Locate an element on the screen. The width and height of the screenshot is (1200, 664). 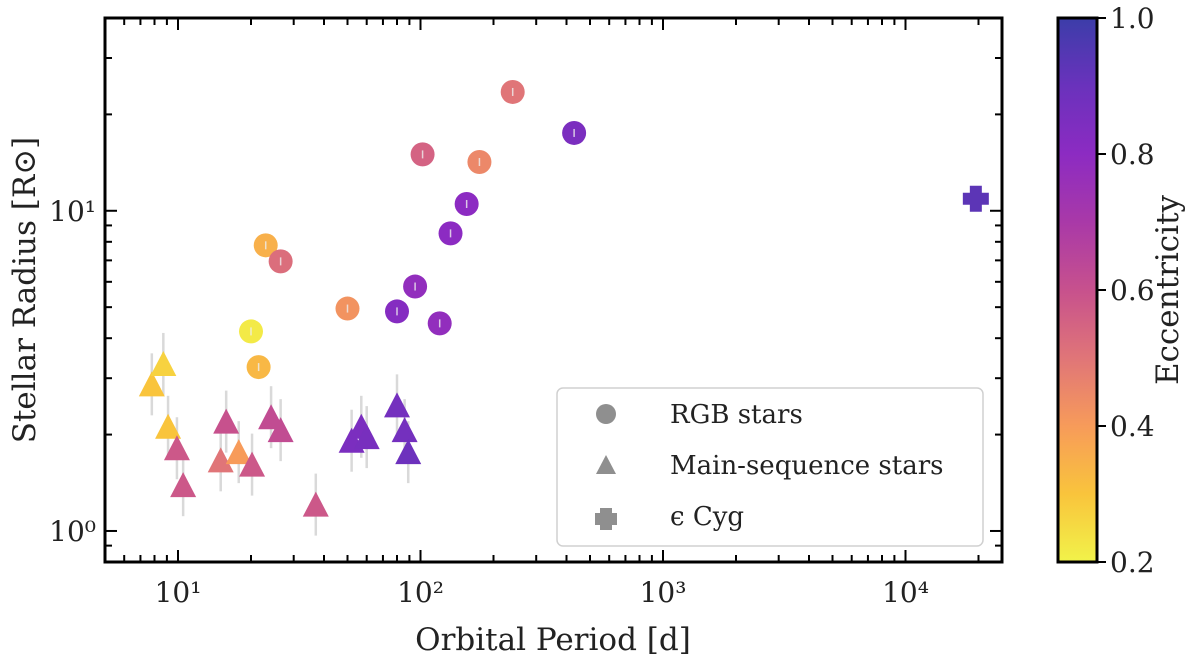
x-tick-label: 10⁴ is located at coordinates (905, 592).